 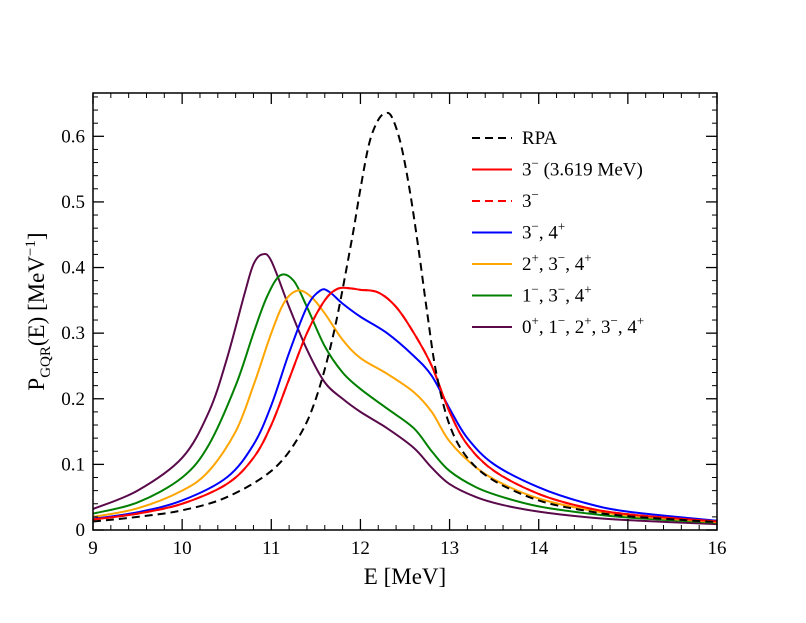 What do you see at coordinates (360, 548) in the screenshot?
I see `x-tick-label: 12` at bounding box center [360, 548].